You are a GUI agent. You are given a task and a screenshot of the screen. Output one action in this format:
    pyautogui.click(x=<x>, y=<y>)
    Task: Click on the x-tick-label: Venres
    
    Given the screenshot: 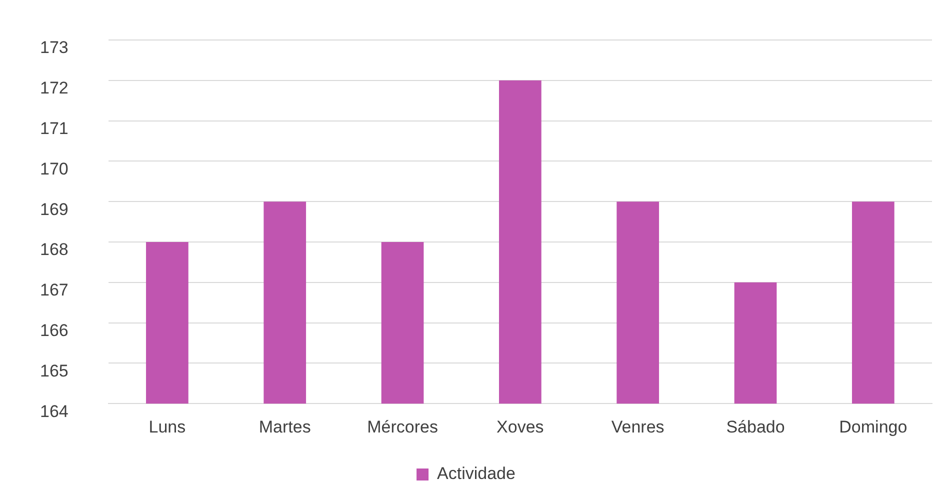 What is the action you would take?
    pyautogui.click(x=637, y=426)
    